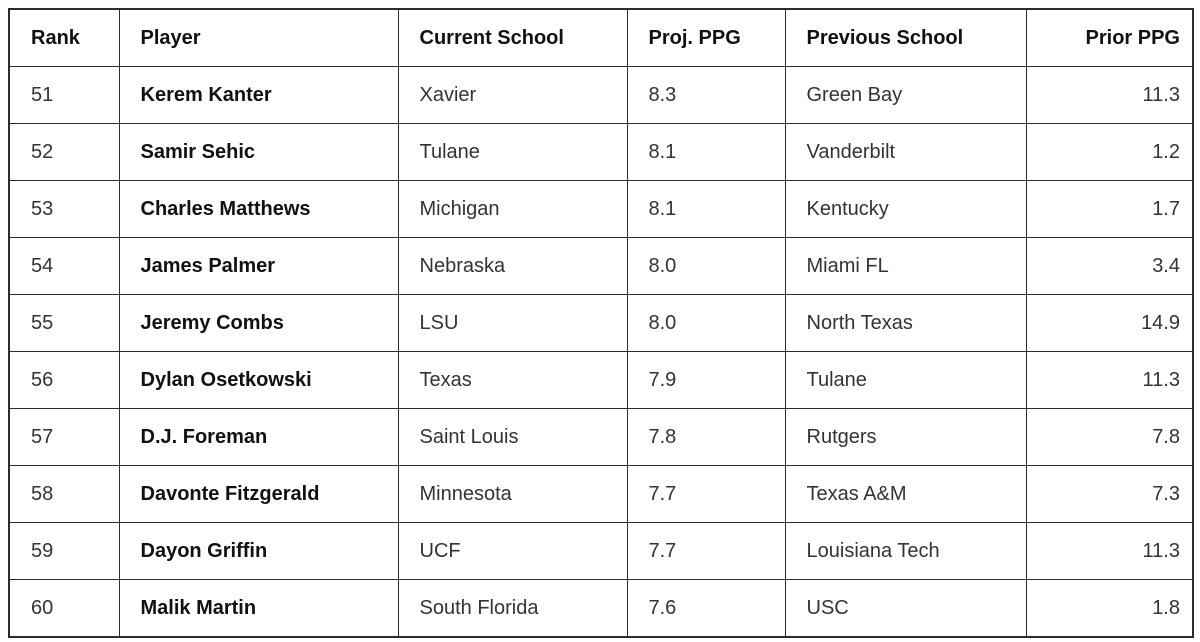 The image size is (1200, 642). I want to click on rank-cell: 52, so click(64, 152).